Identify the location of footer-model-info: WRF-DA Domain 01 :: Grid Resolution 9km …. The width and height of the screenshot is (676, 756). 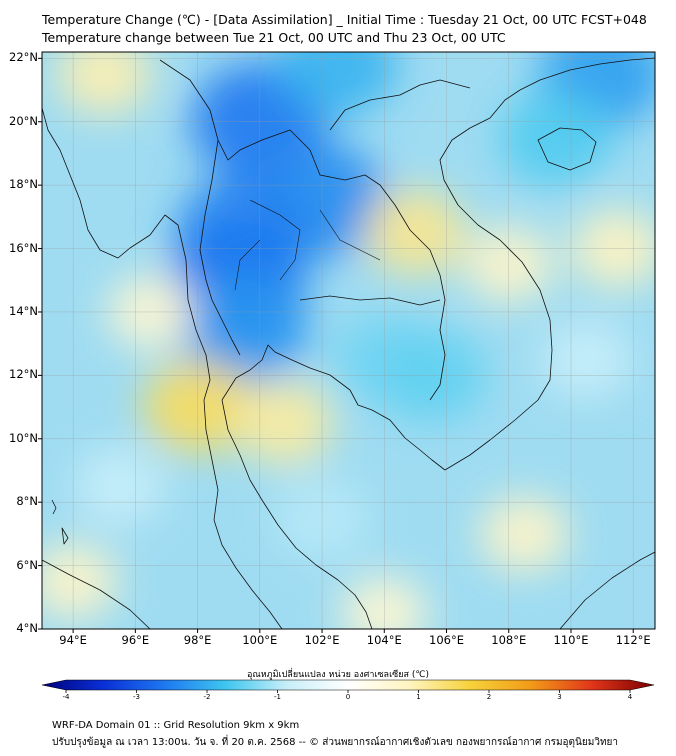
(176, 725).